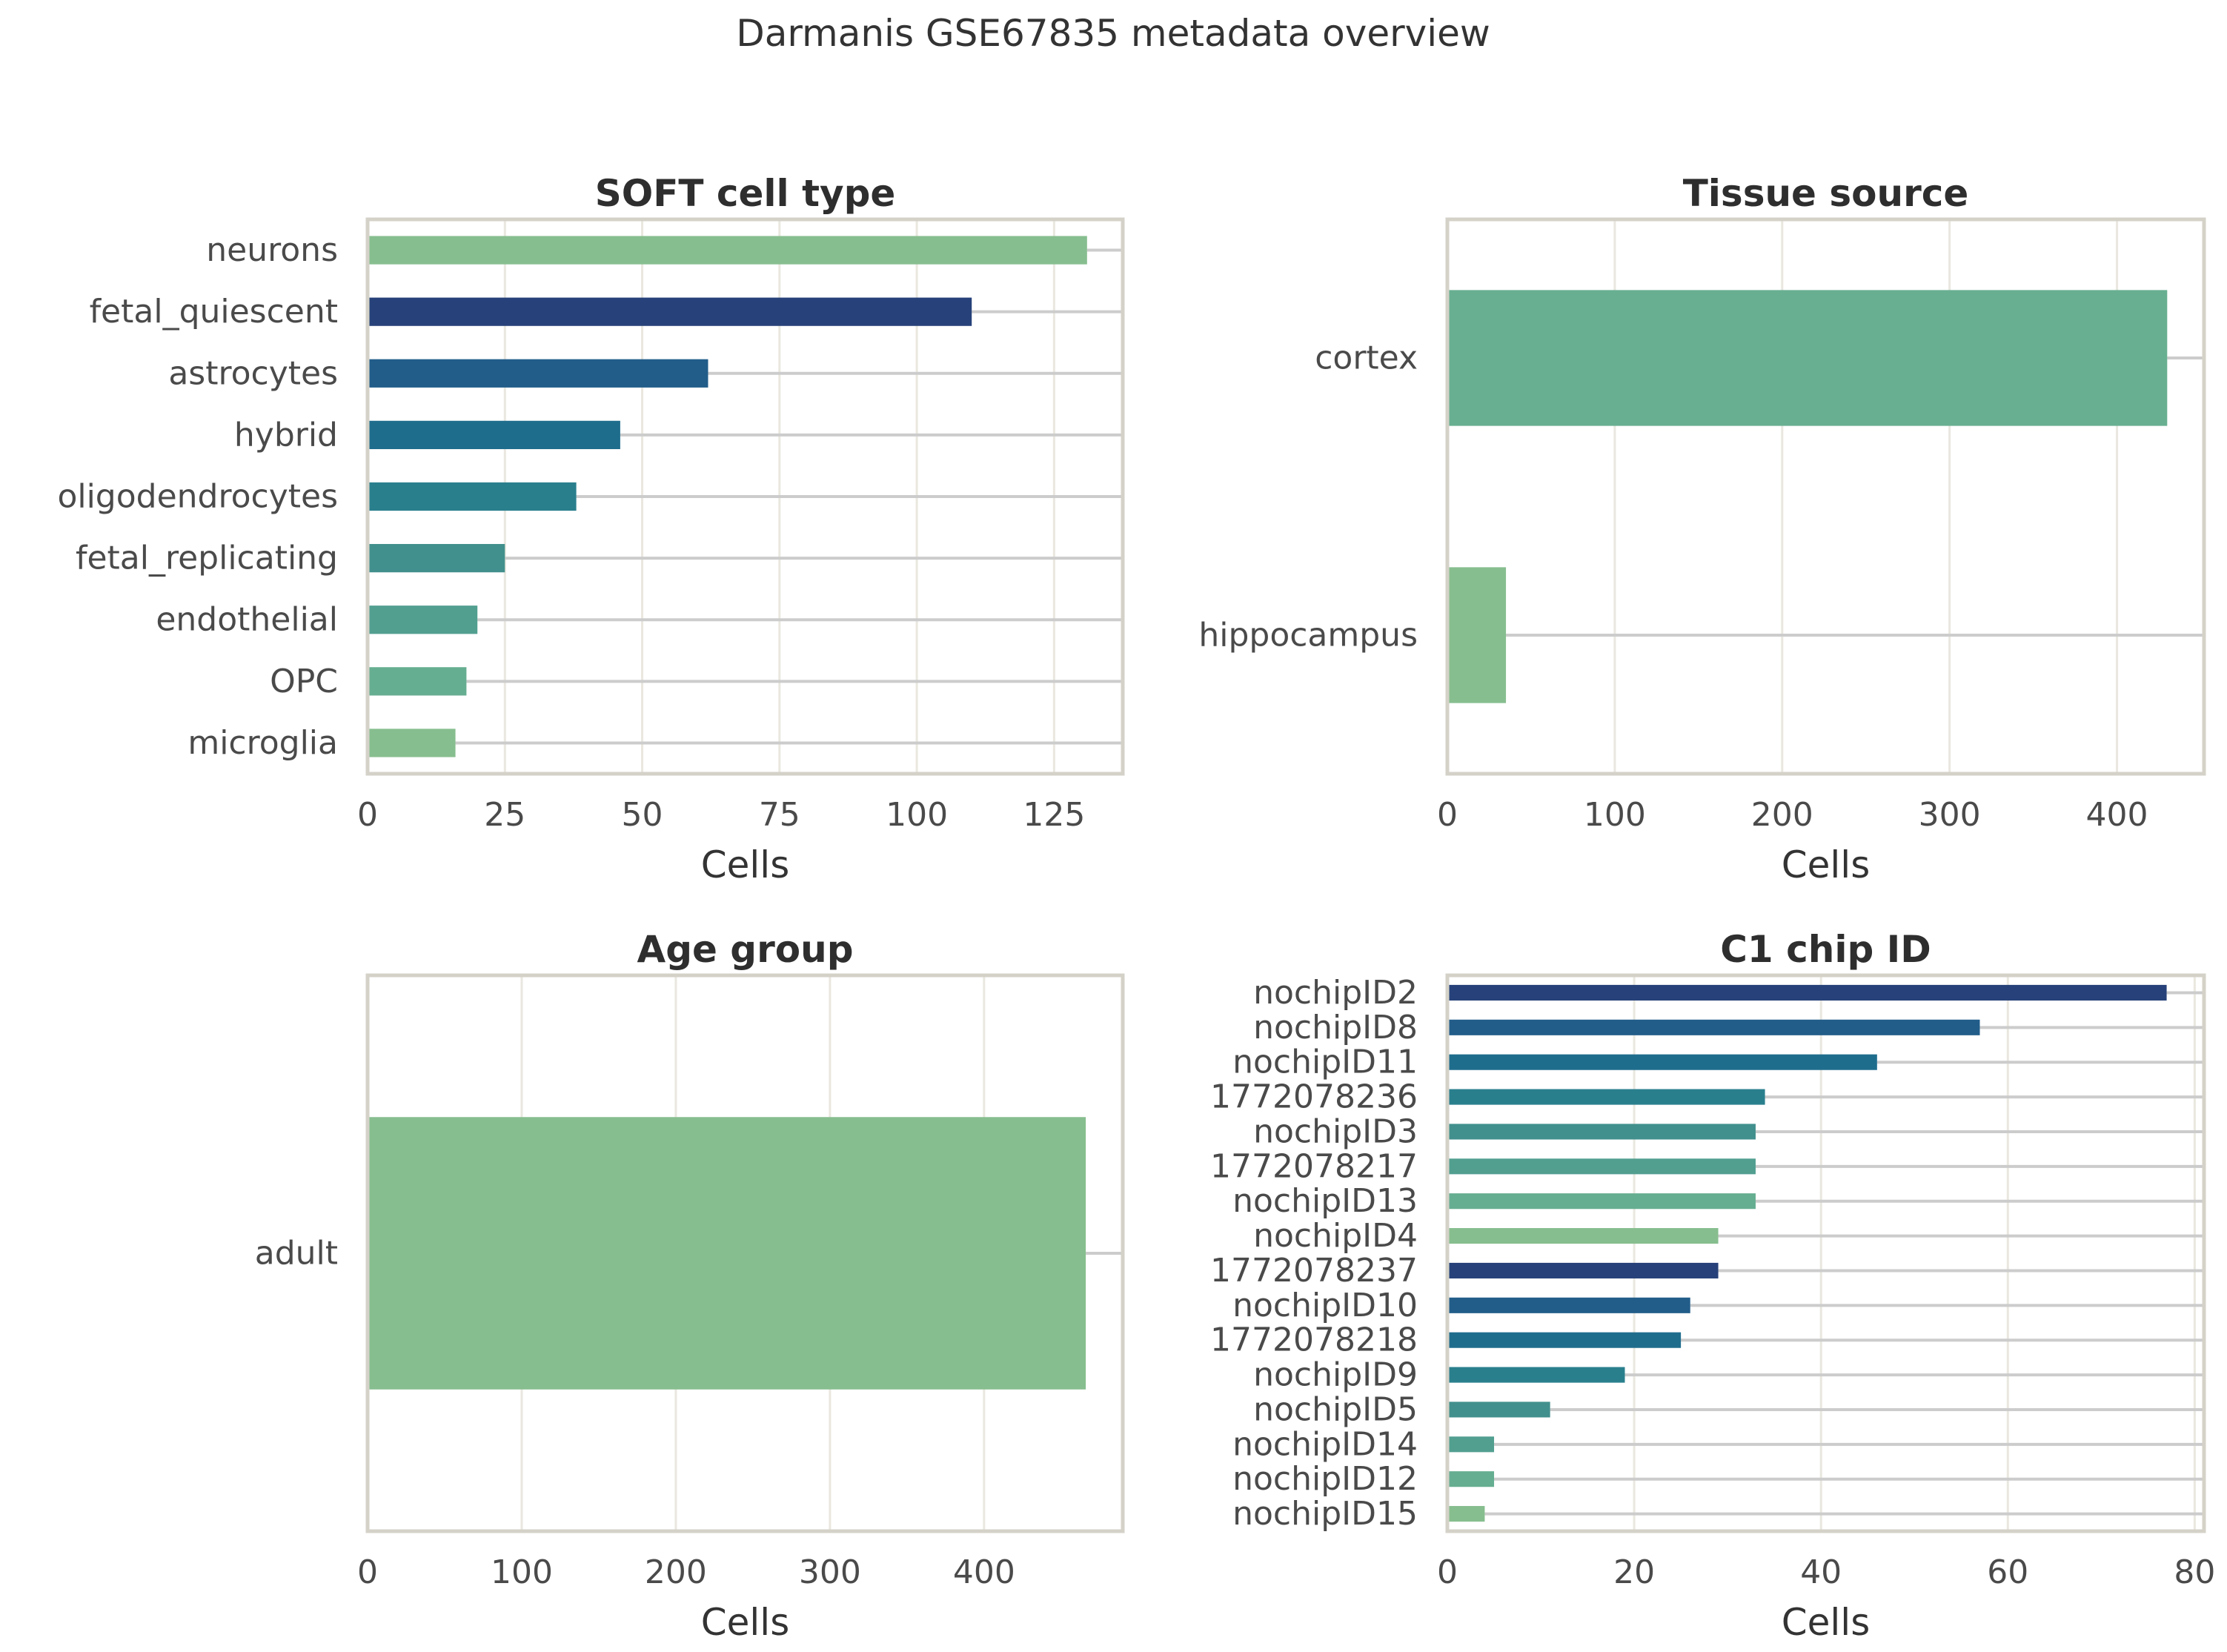 This screenshot has width=2227, height=1652. I want to click on panel-title: C1 chip ID, so click(1825, 949).